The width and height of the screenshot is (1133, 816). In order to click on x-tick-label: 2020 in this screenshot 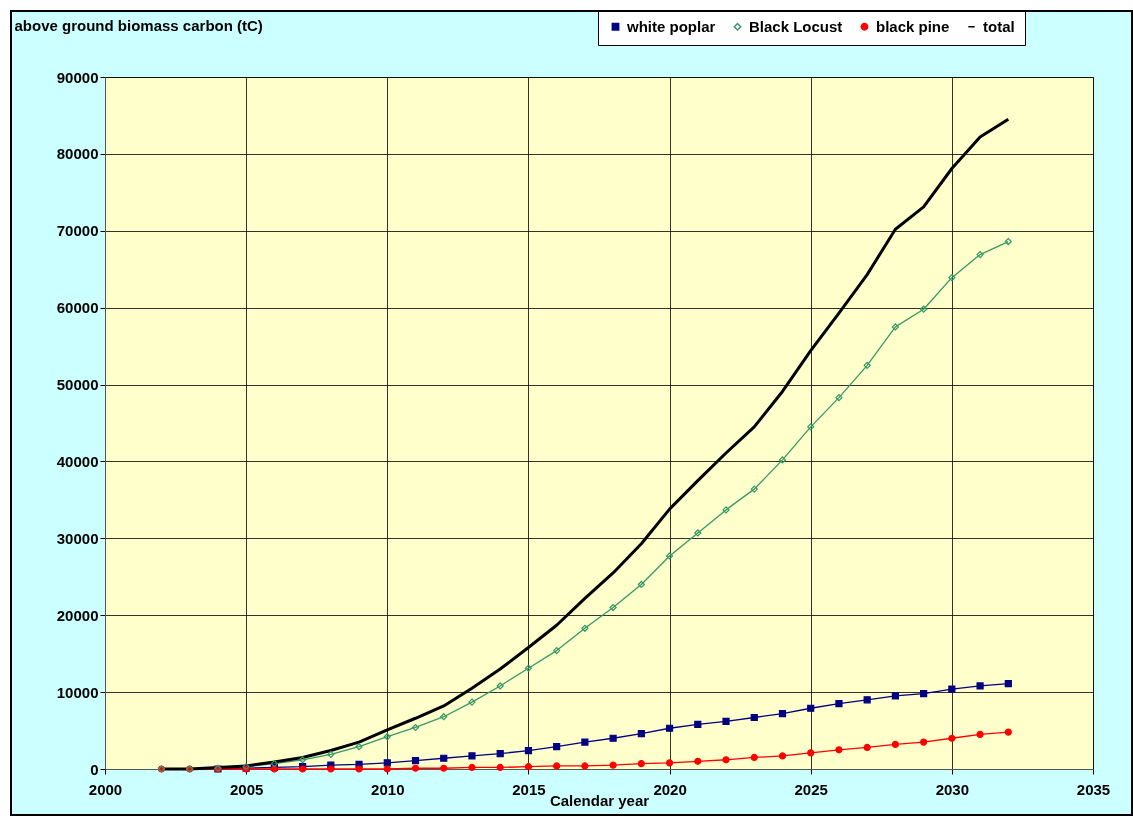, I will do `click(670, 789)`.